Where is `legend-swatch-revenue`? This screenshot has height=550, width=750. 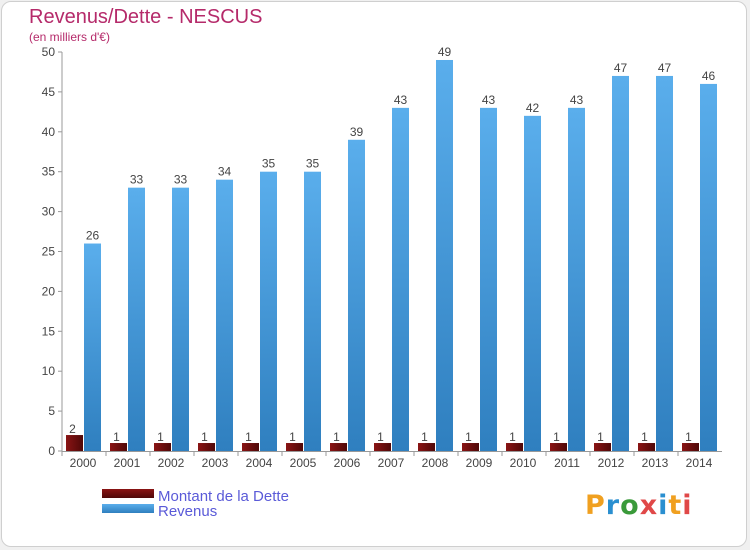
legend-swatch-revenue is located at coordinates (128, 508).